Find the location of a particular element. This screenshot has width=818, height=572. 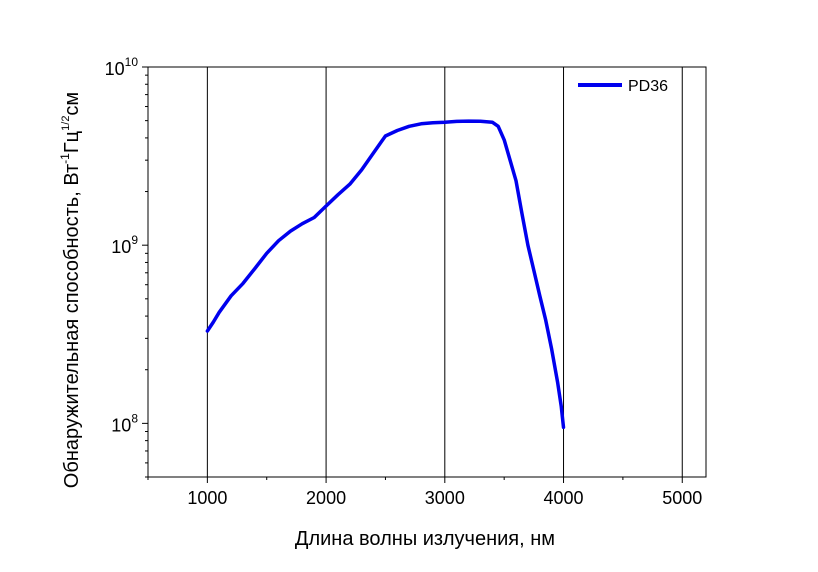

x-axis-label: Длина волны излучения, нм is located at coordinates (425, 539).